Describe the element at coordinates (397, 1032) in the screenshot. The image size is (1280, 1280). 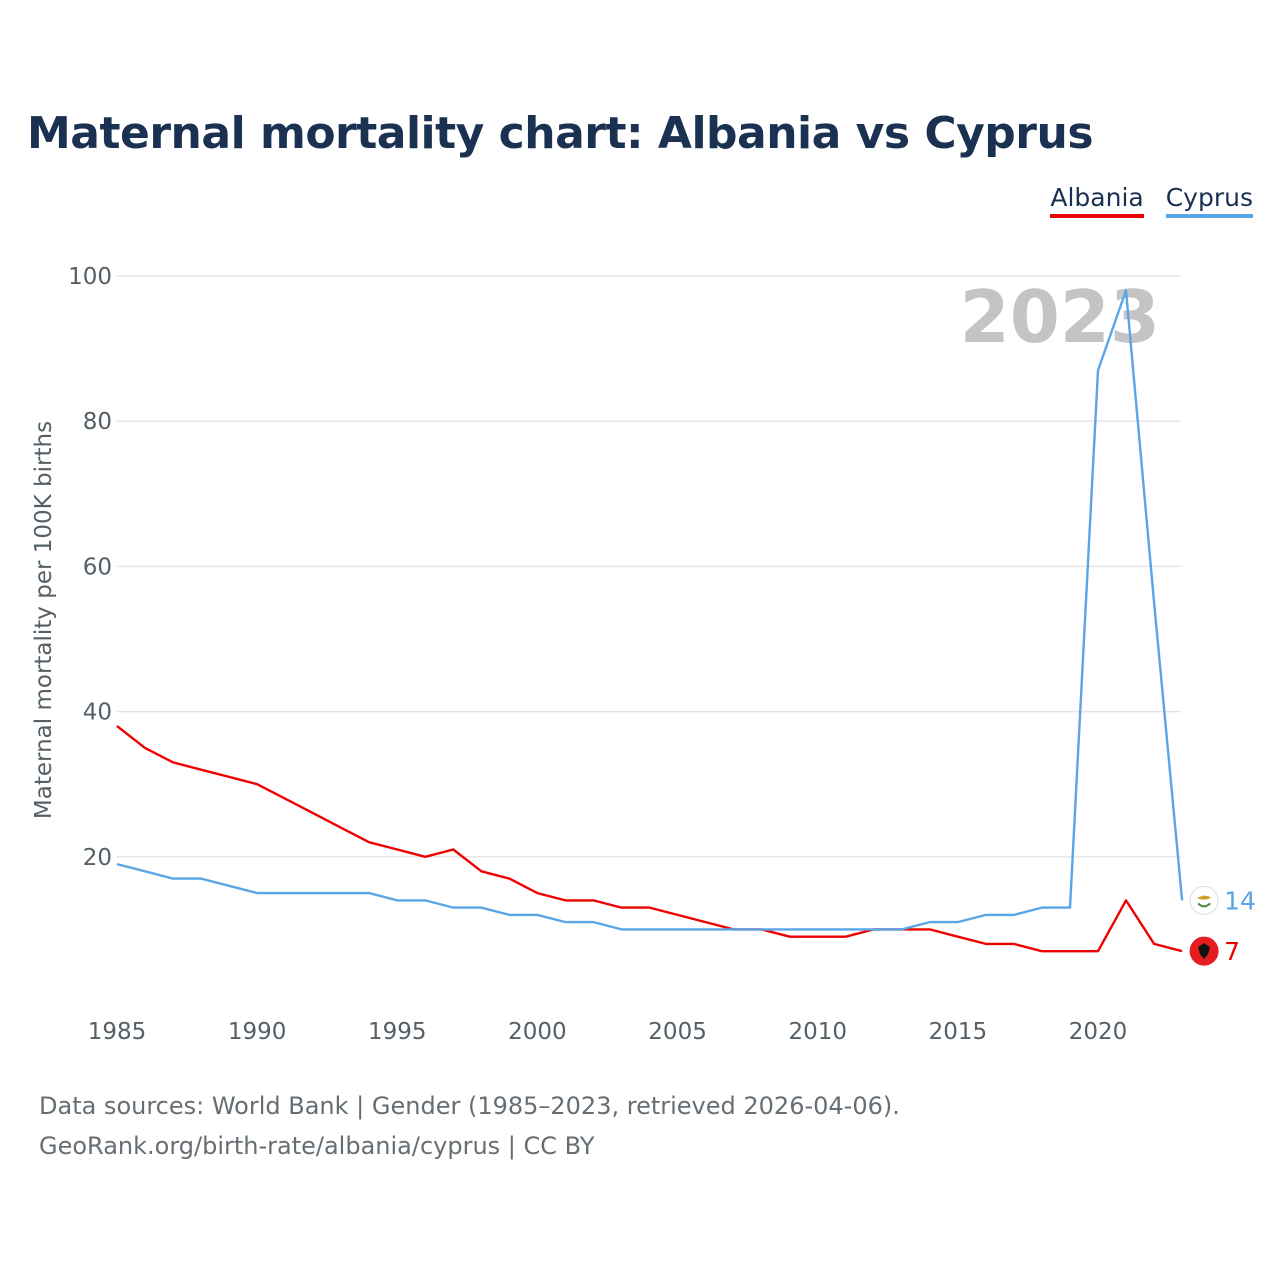
I see `x-tick-label: 1995` at that location.